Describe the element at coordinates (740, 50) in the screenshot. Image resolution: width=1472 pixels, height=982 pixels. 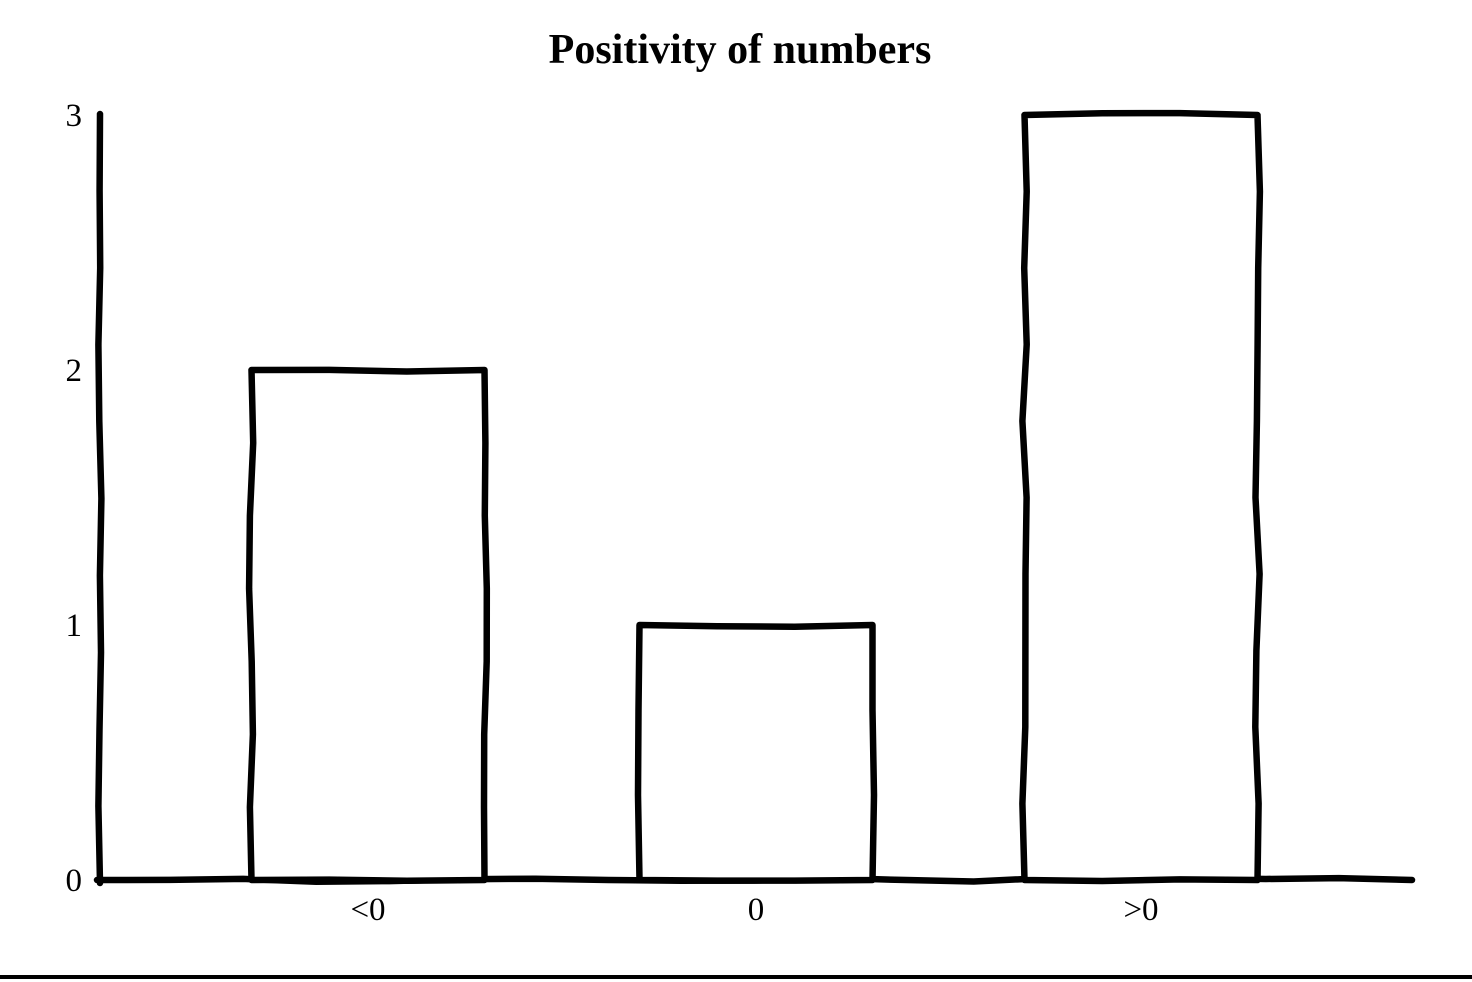
I see `chart-title: Positivity of numbers` at that location.